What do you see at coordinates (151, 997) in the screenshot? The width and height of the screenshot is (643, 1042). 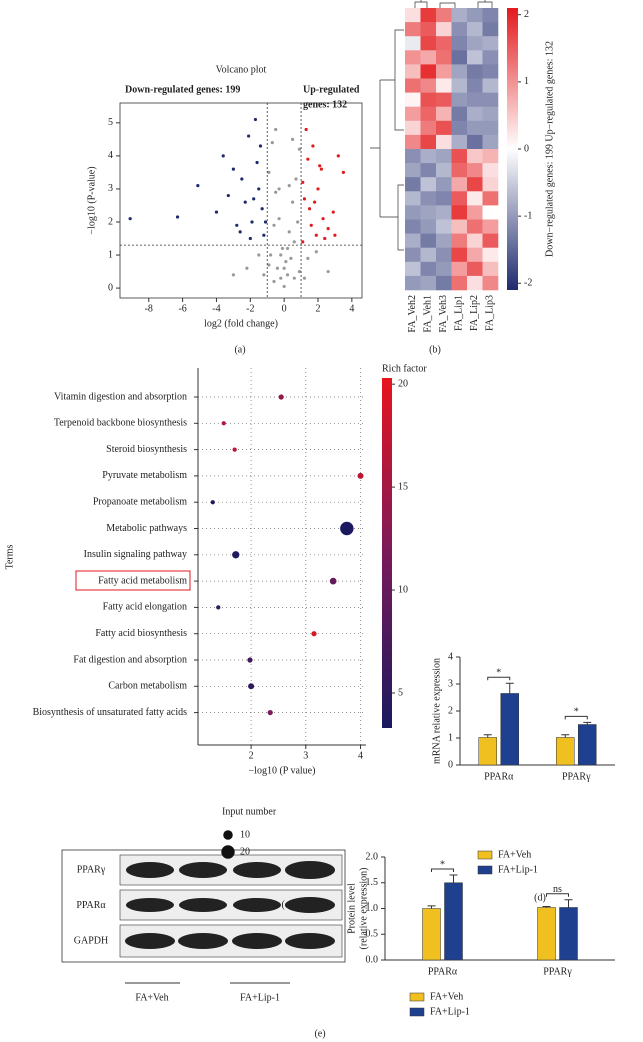 I see `group-label: FA+Veh` at bounding box center [151, 997].